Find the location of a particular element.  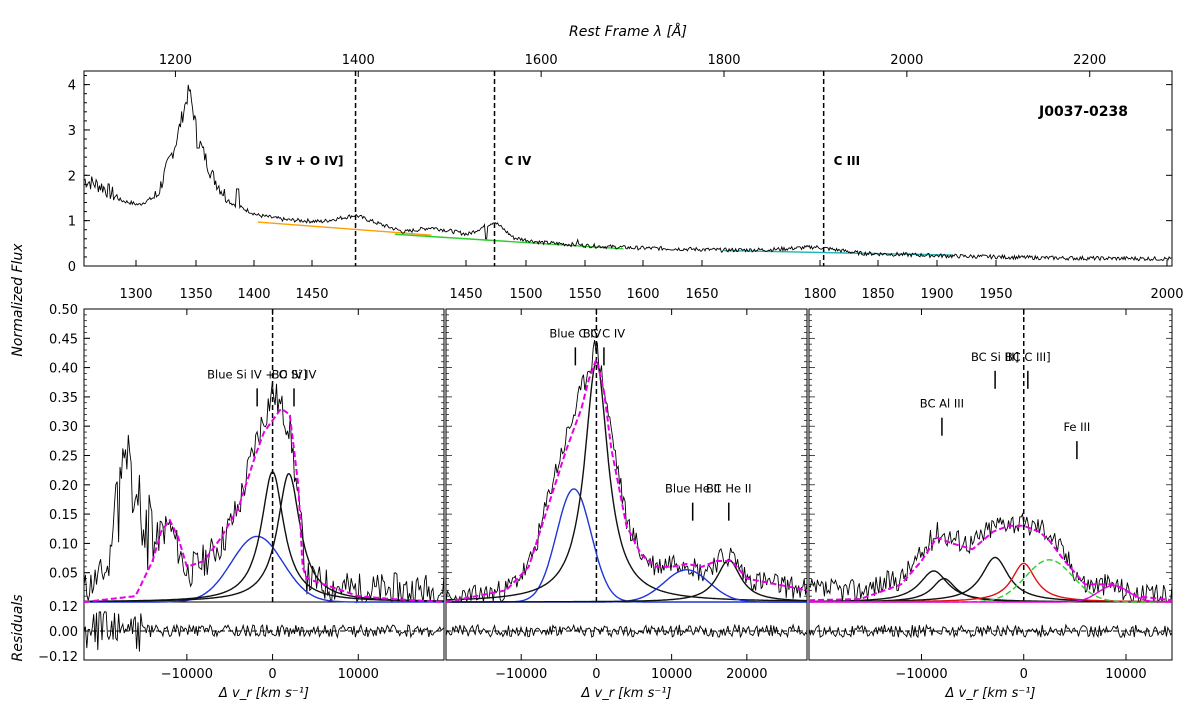

top-tick-label: 2200 is located at coordinates (1089, 60).